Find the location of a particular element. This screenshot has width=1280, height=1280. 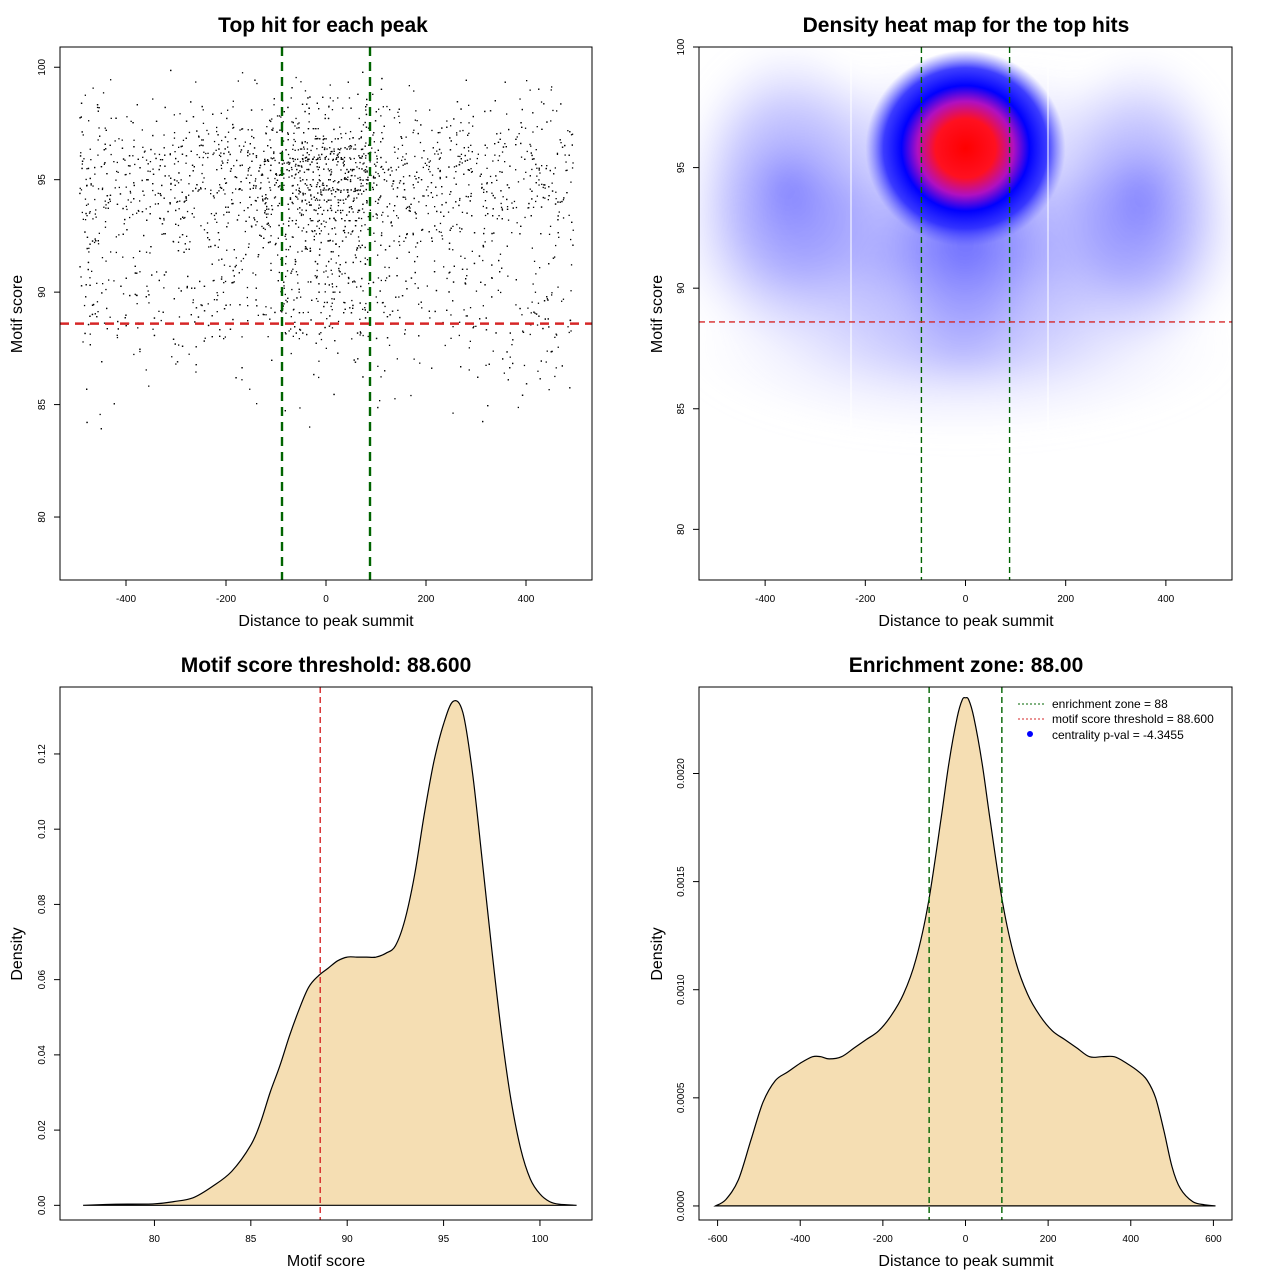

scatter-x-tick-label: 400 is located at coordinates (526, 599).